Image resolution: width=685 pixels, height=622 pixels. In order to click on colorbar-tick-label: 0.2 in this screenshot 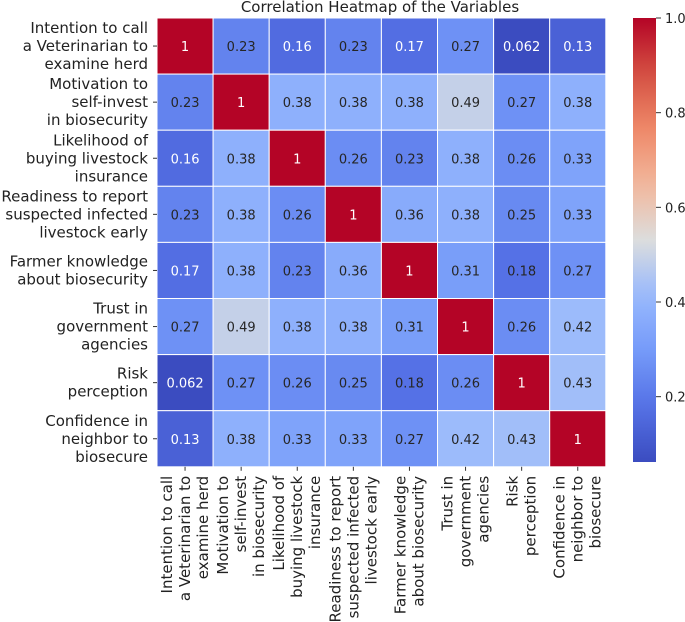, I will do `click(675, 398)`.